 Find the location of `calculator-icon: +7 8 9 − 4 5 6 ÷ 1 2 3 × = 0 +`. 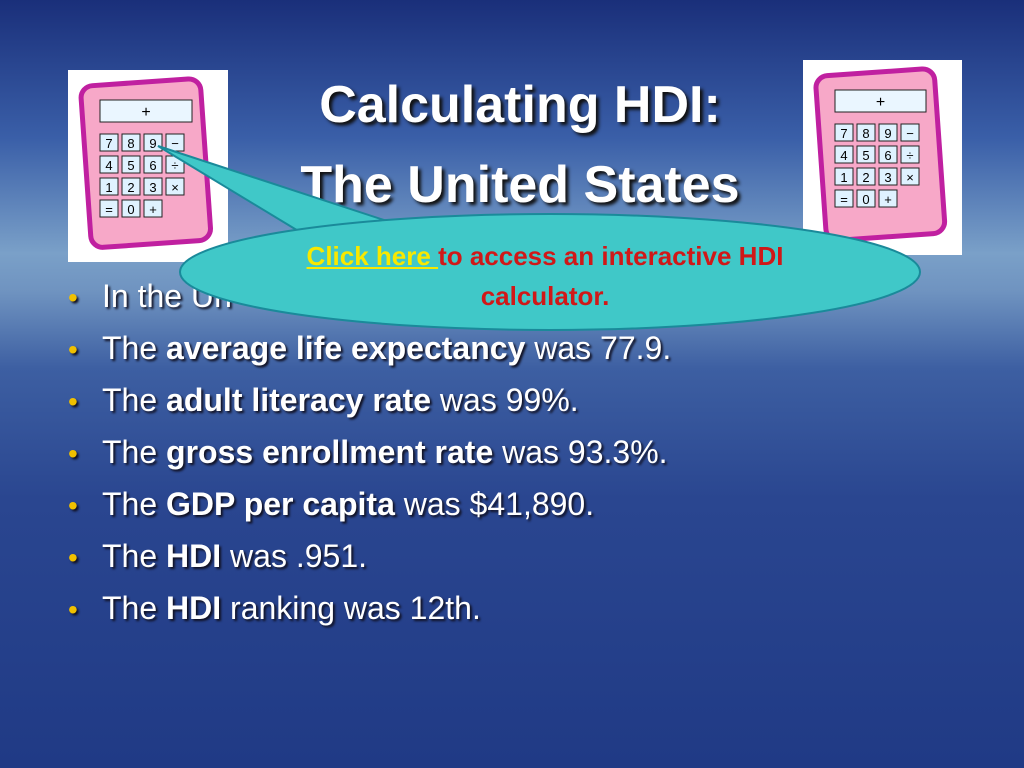

calculator-icon: +7 8 9 − 4 5 6 ÷ 1 2 3 × = 0 + is located at coordinates (148, 166).